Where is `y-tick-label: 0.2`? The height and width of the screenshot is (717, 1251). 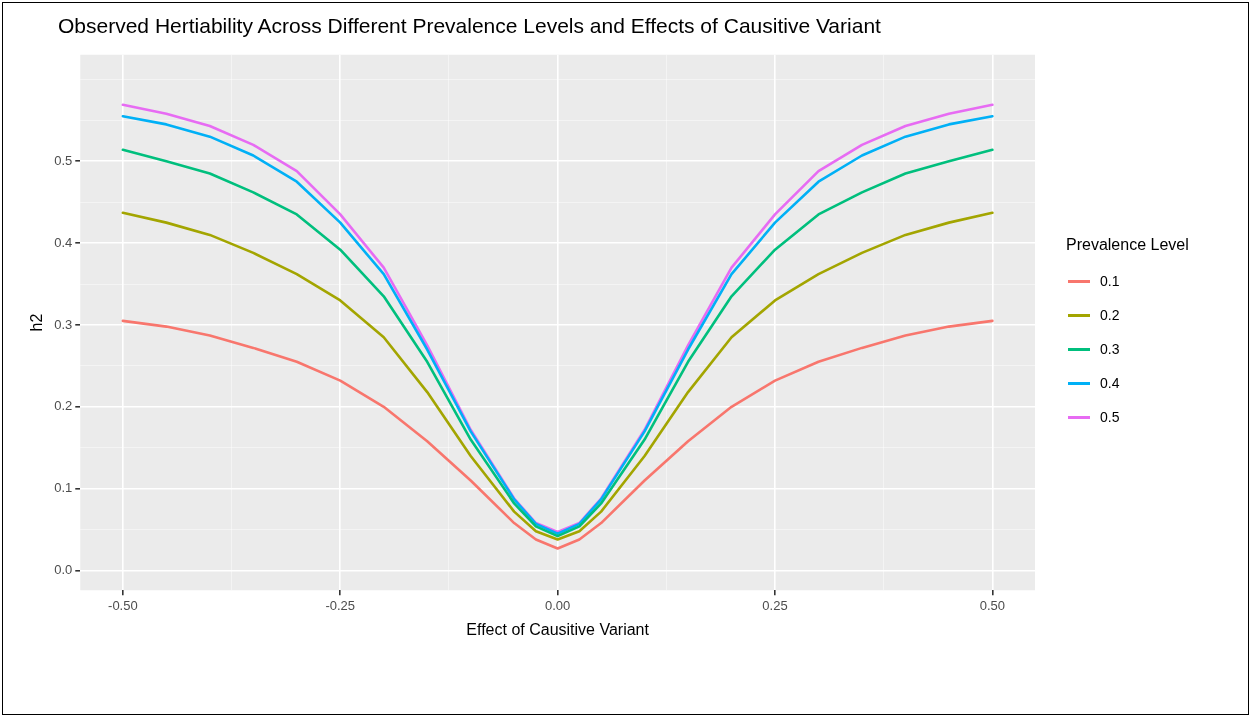 y-tick-label: 0.2 is located at coordinates (63, 406).